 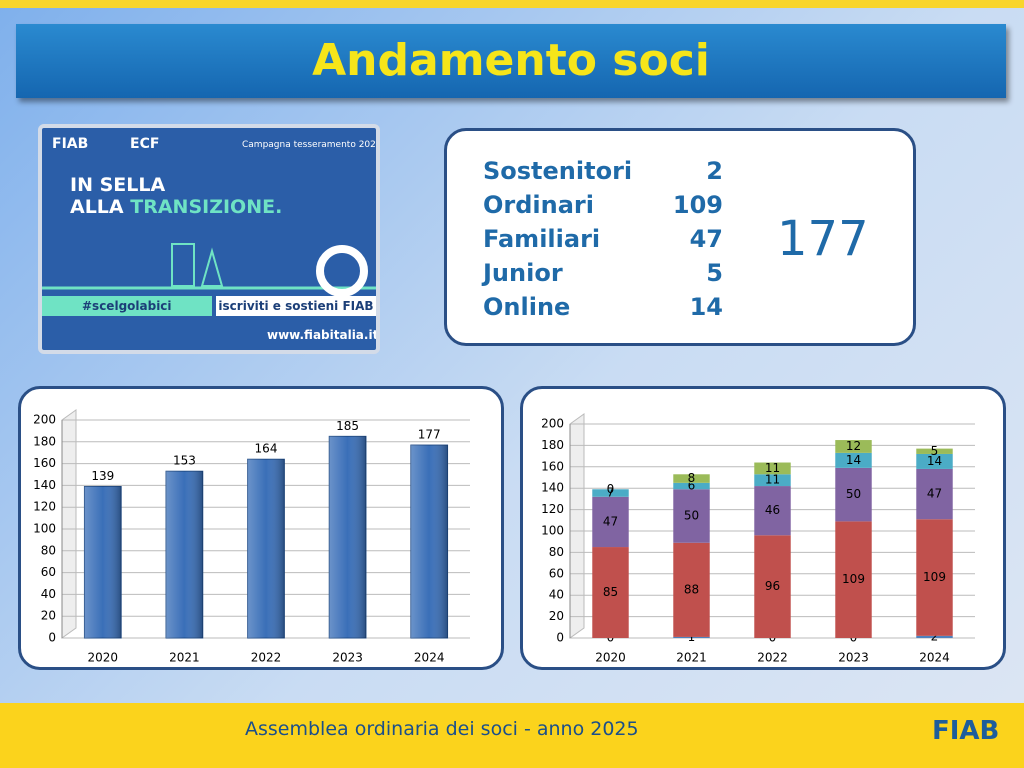 I want to click on tree, so click(x=212, y=267).